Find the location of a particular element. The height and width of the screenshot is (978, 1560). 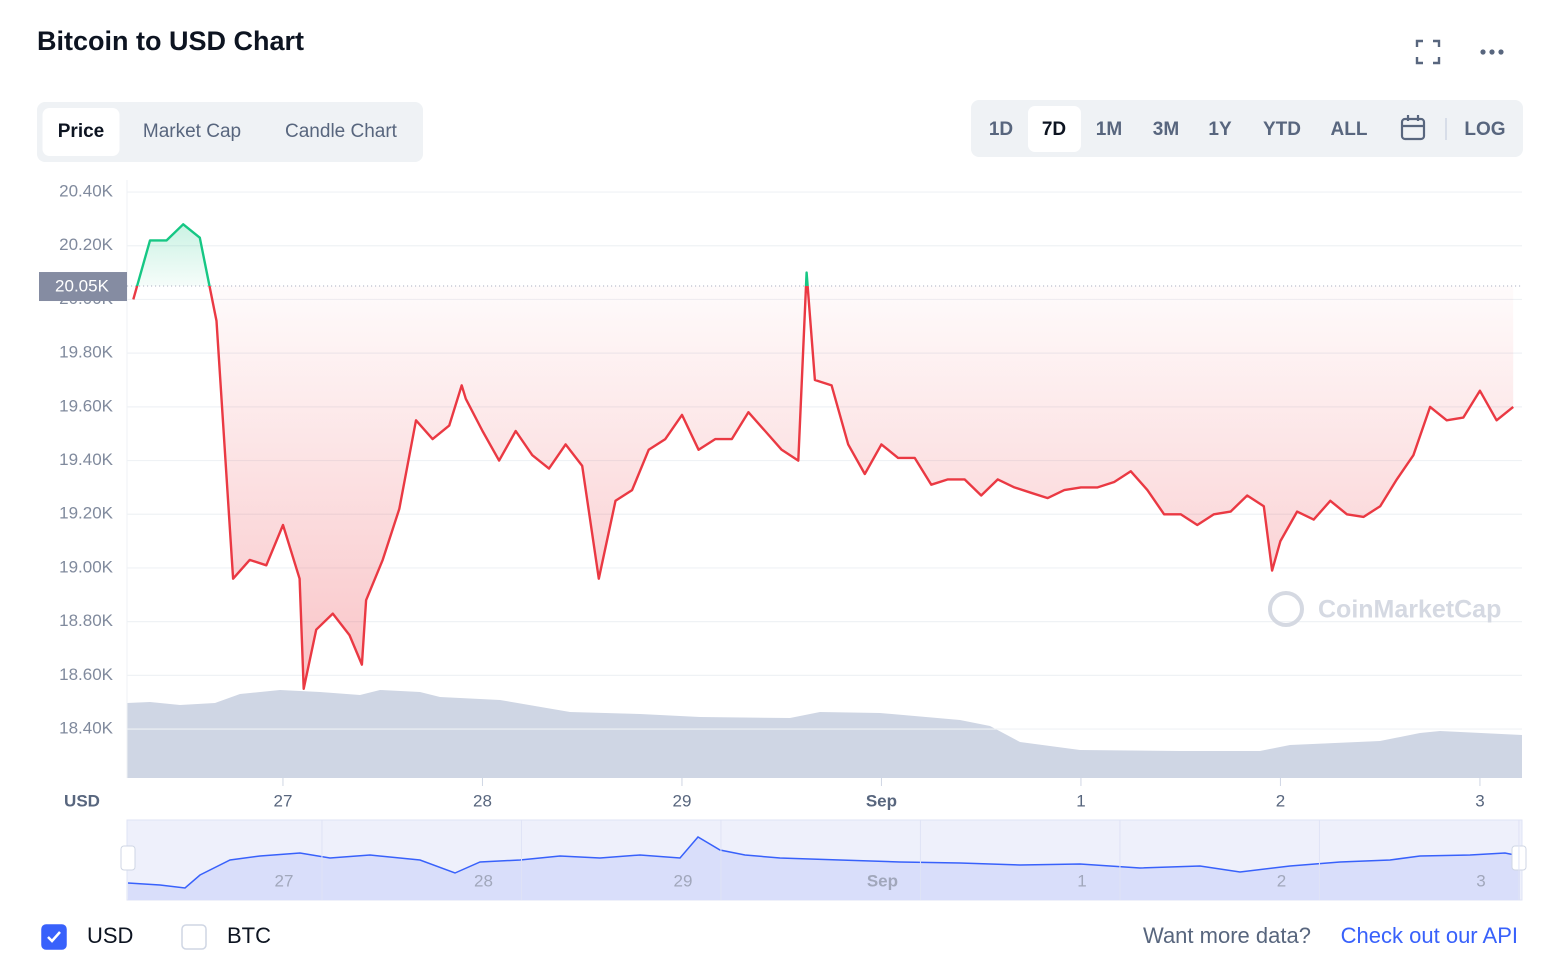

tab-bar is located at coordinates (230, 132).